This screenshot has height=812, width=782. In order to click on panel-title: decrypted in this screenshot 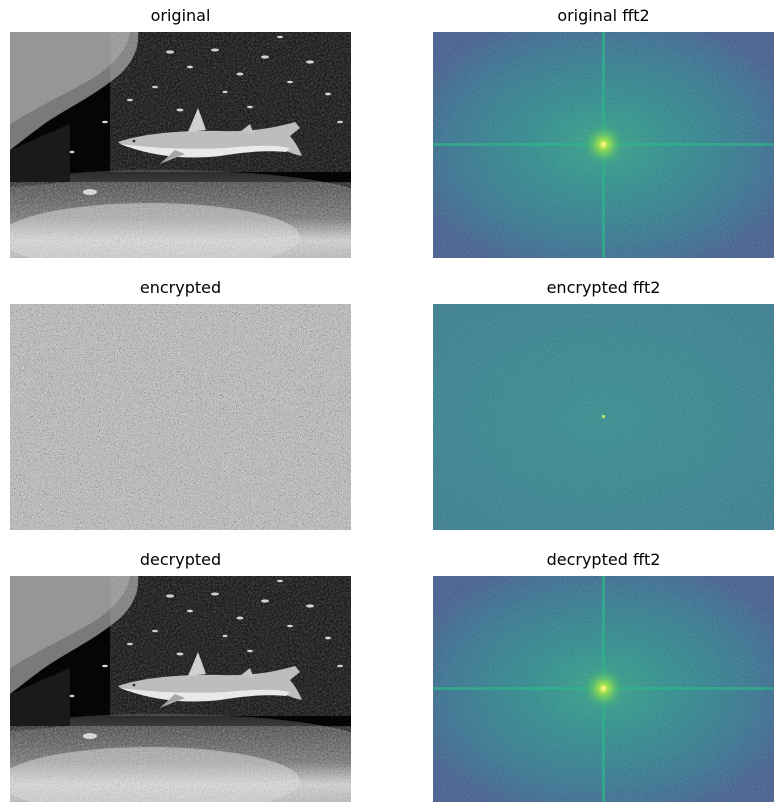, I will do `click(180, 559)`.